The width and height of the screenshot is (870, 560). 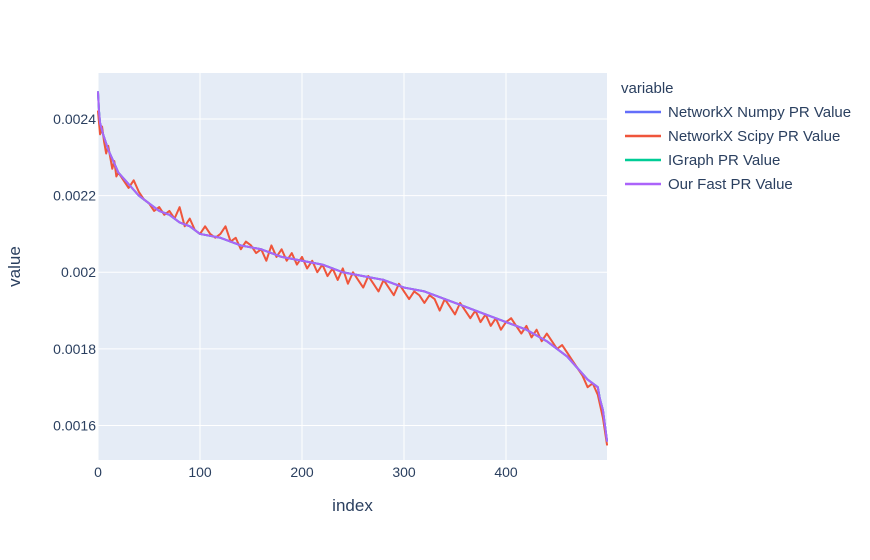 What do you see at coordinates (74, 119) in the screenshot?
I see `y-tick-label: 0.0024` at bounding box center [74, 119].